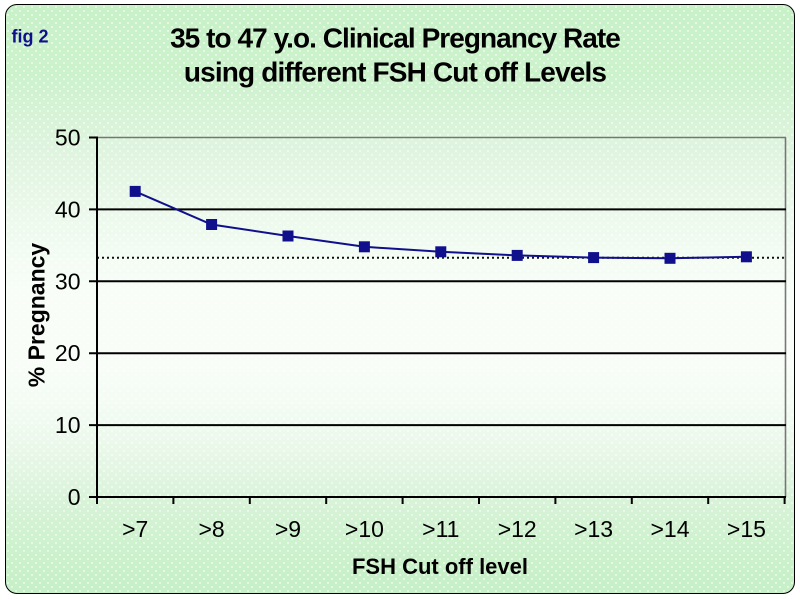 The image size is (800, 600). What do you see at coordinates (593, 529) in the screenshot?
I see `svg-text: >13` at bounding box center [593, 529].